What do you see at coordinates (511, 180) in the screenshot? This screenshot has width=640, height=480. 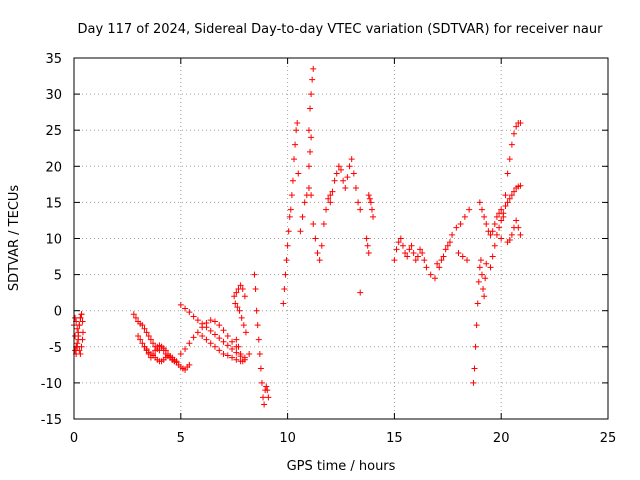 I see `series-rise-20-21h` at bounding box center [511, 180].